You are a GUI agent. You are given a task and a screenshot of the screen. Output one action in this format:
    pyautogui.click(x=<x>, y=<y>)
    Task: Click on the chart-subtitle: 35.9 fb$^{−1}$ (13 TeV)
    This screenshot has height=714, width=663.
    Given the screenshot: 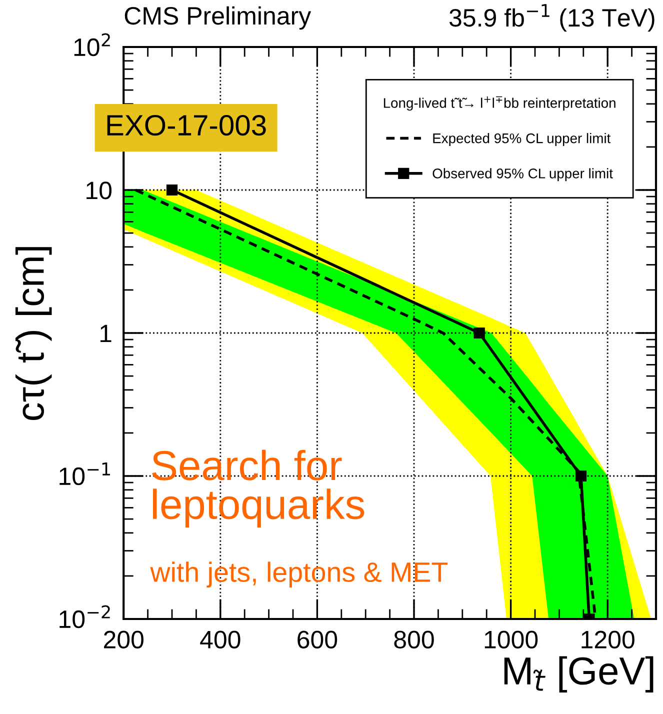 What is the action you would take?
    pyautogui.click(x=551, y=18)
    